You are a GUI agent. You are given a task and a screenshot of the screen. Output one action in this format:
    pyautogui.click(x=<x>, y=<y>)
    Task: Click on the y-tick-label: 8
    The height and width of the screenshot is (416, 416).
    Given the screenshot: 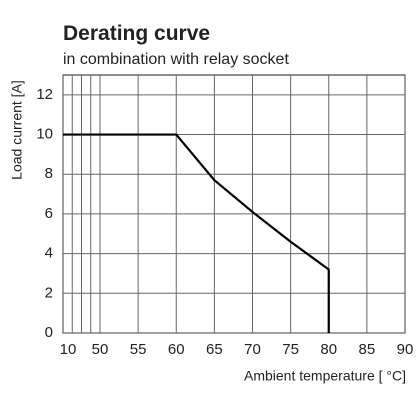 What is the action you would take?
    pyautogui.click(x=49, y=173)
    